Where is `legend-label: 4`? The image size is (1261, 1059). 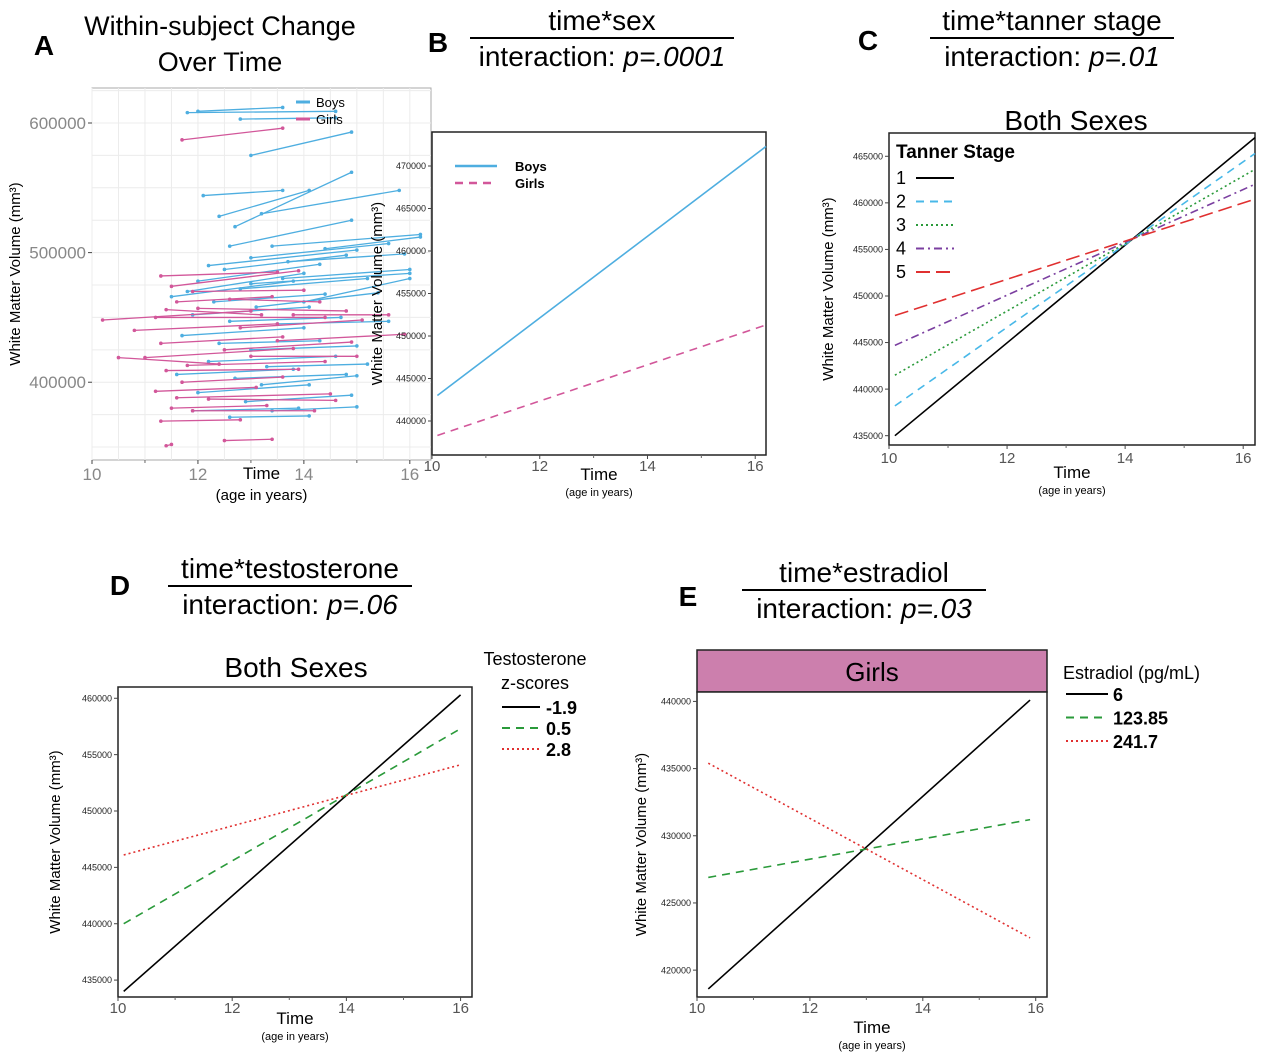
legend-label: 4 is located at coordinates (901, 249).